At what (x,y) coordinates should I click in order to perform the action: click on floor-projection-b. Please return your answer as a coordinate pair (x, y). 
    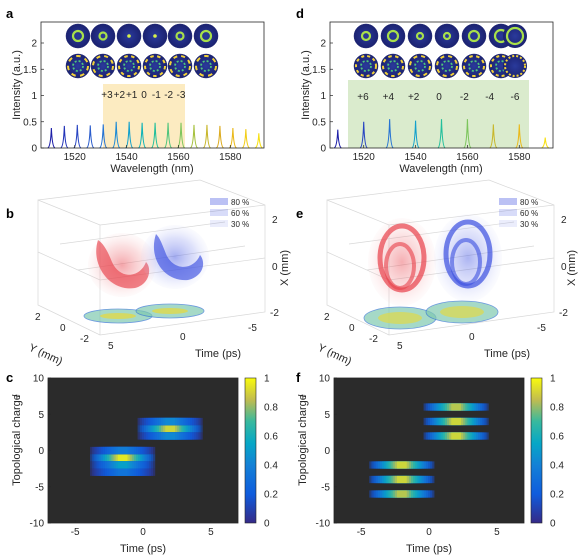
    Looking at the image, I should click on (144, 313).